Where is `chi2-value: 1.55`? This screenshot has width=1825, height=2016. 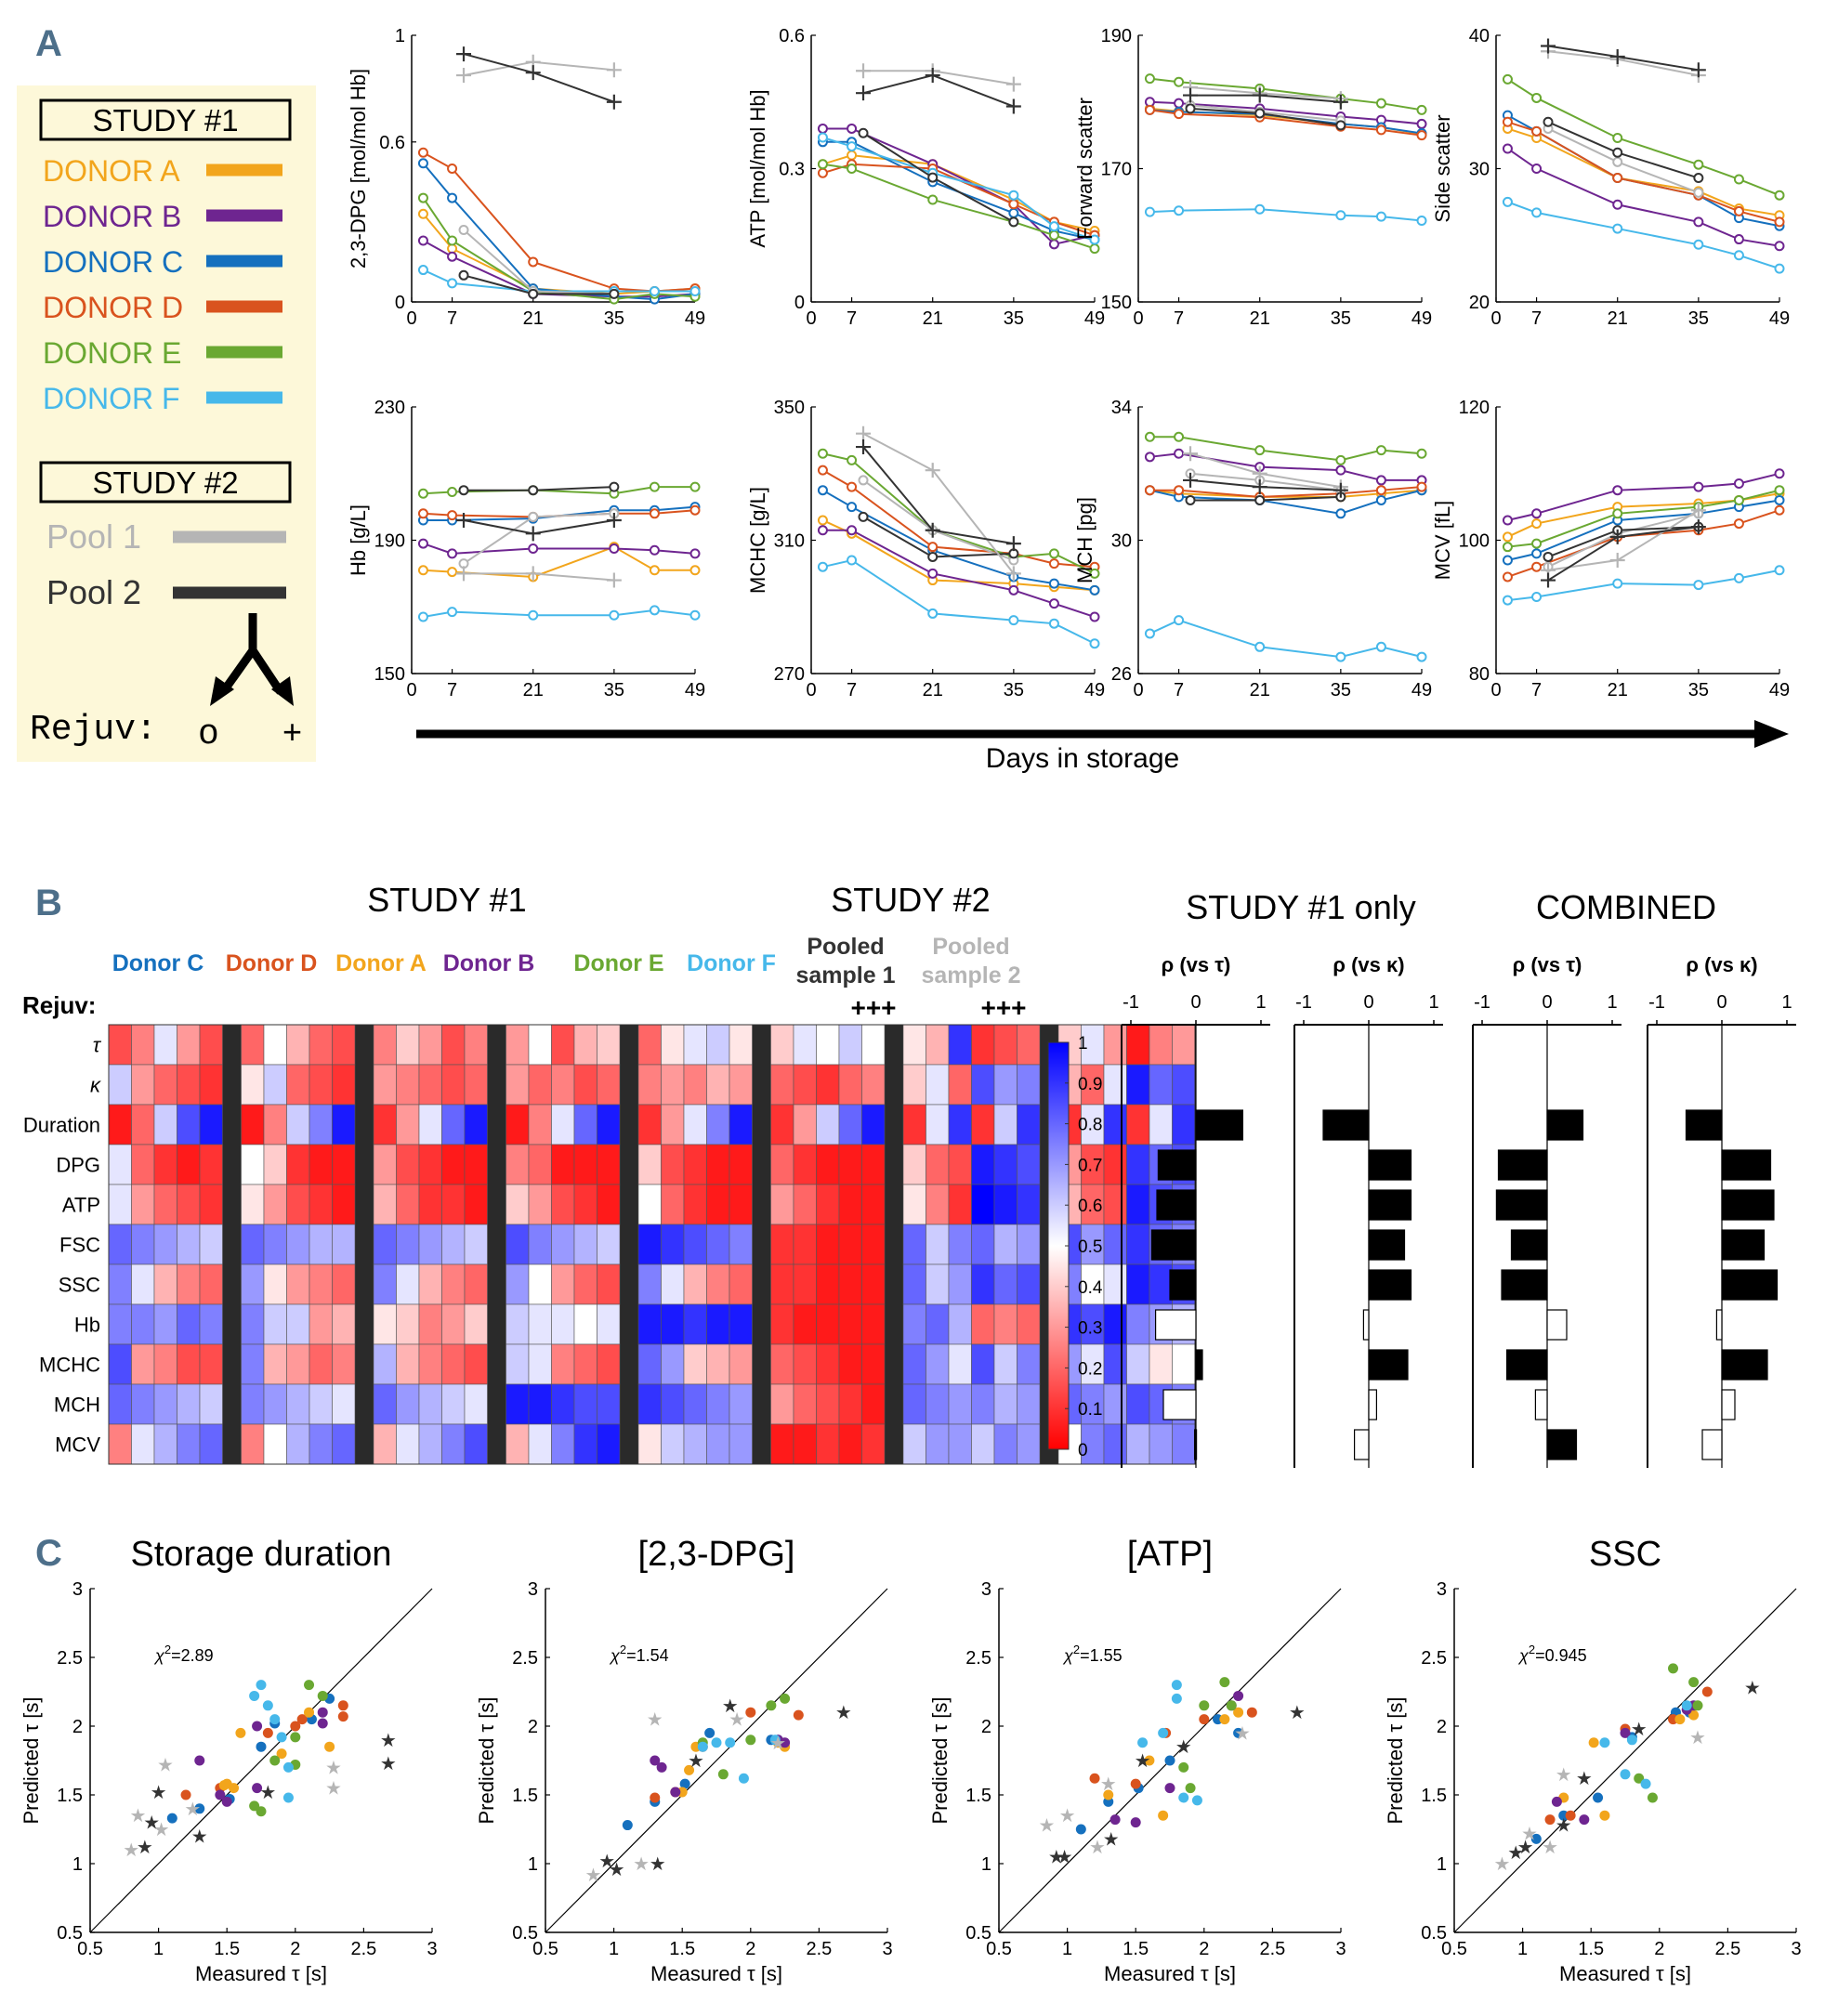
chi2-value: 1.55 is located at coordinates (1106, 1655).